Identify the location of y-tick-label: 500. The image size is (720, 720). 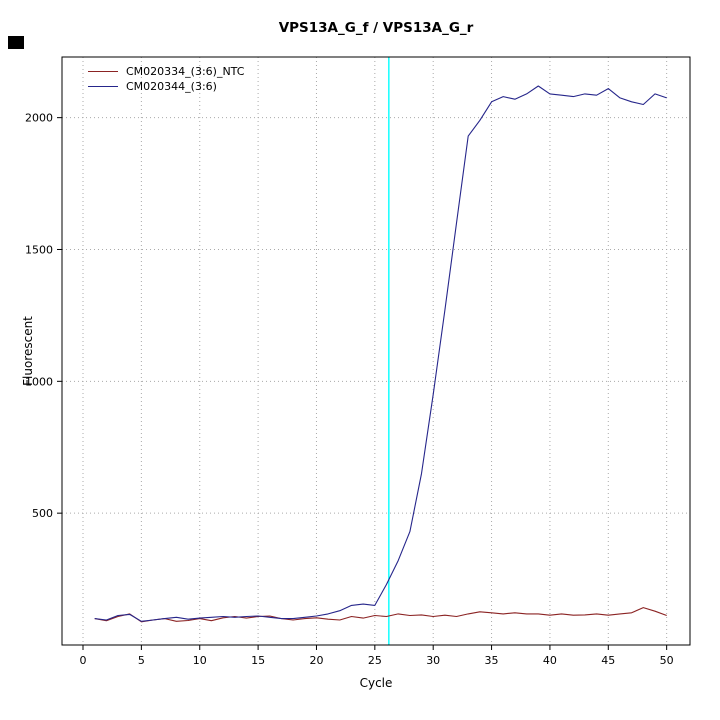
(42, 513).